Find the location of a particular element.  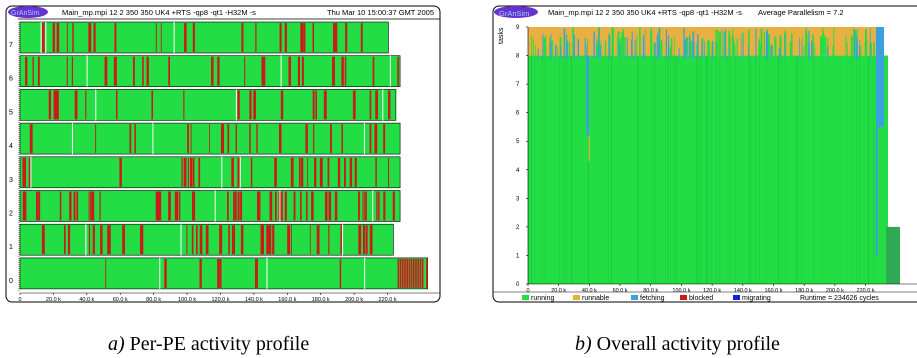

caption-b: b) Overall activity profile is located at coordinates (677, 344).